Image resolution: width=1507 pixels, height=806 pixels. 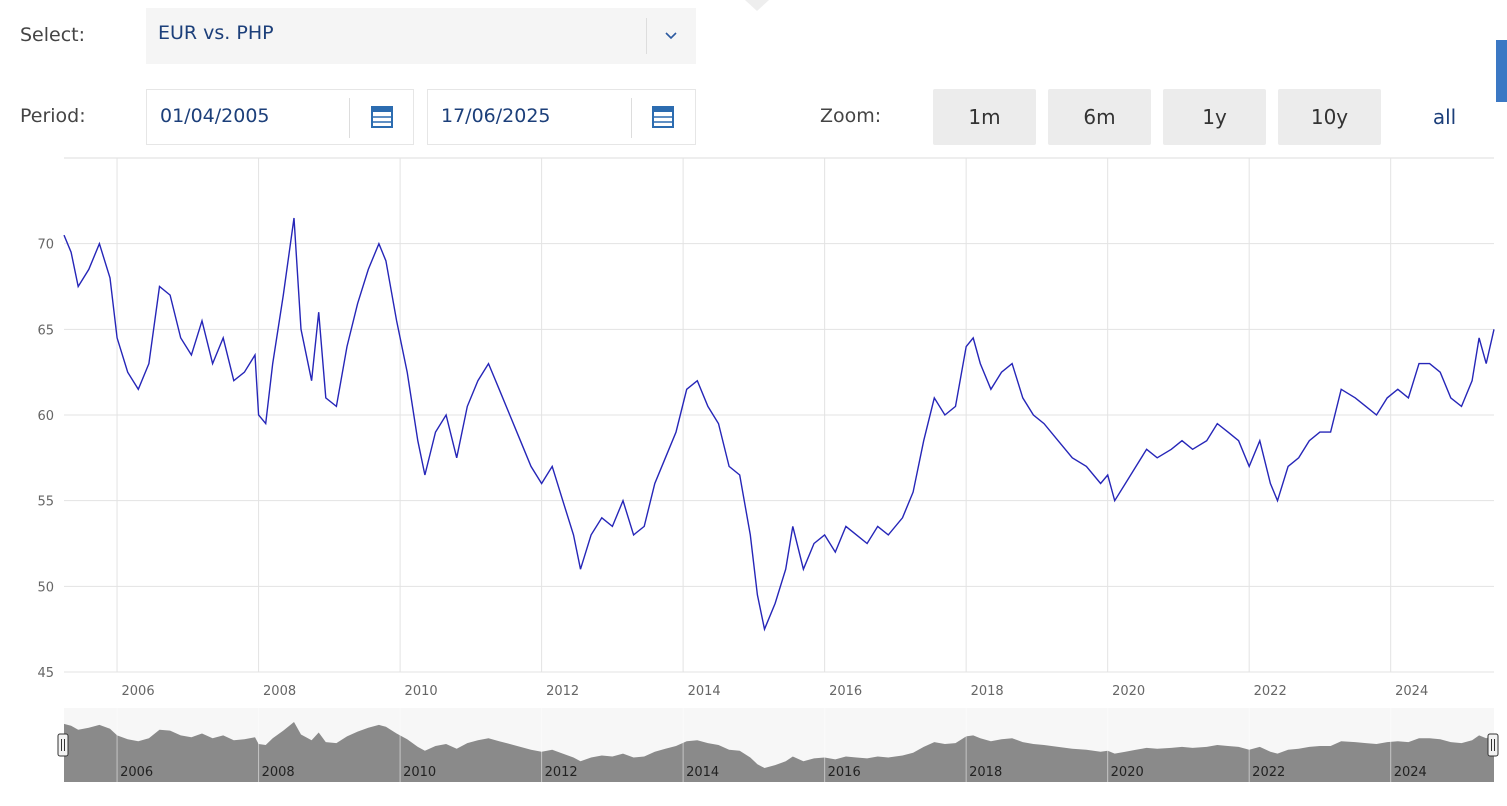 I want to click on dropdown-arrow, so click(x=671, y=36).